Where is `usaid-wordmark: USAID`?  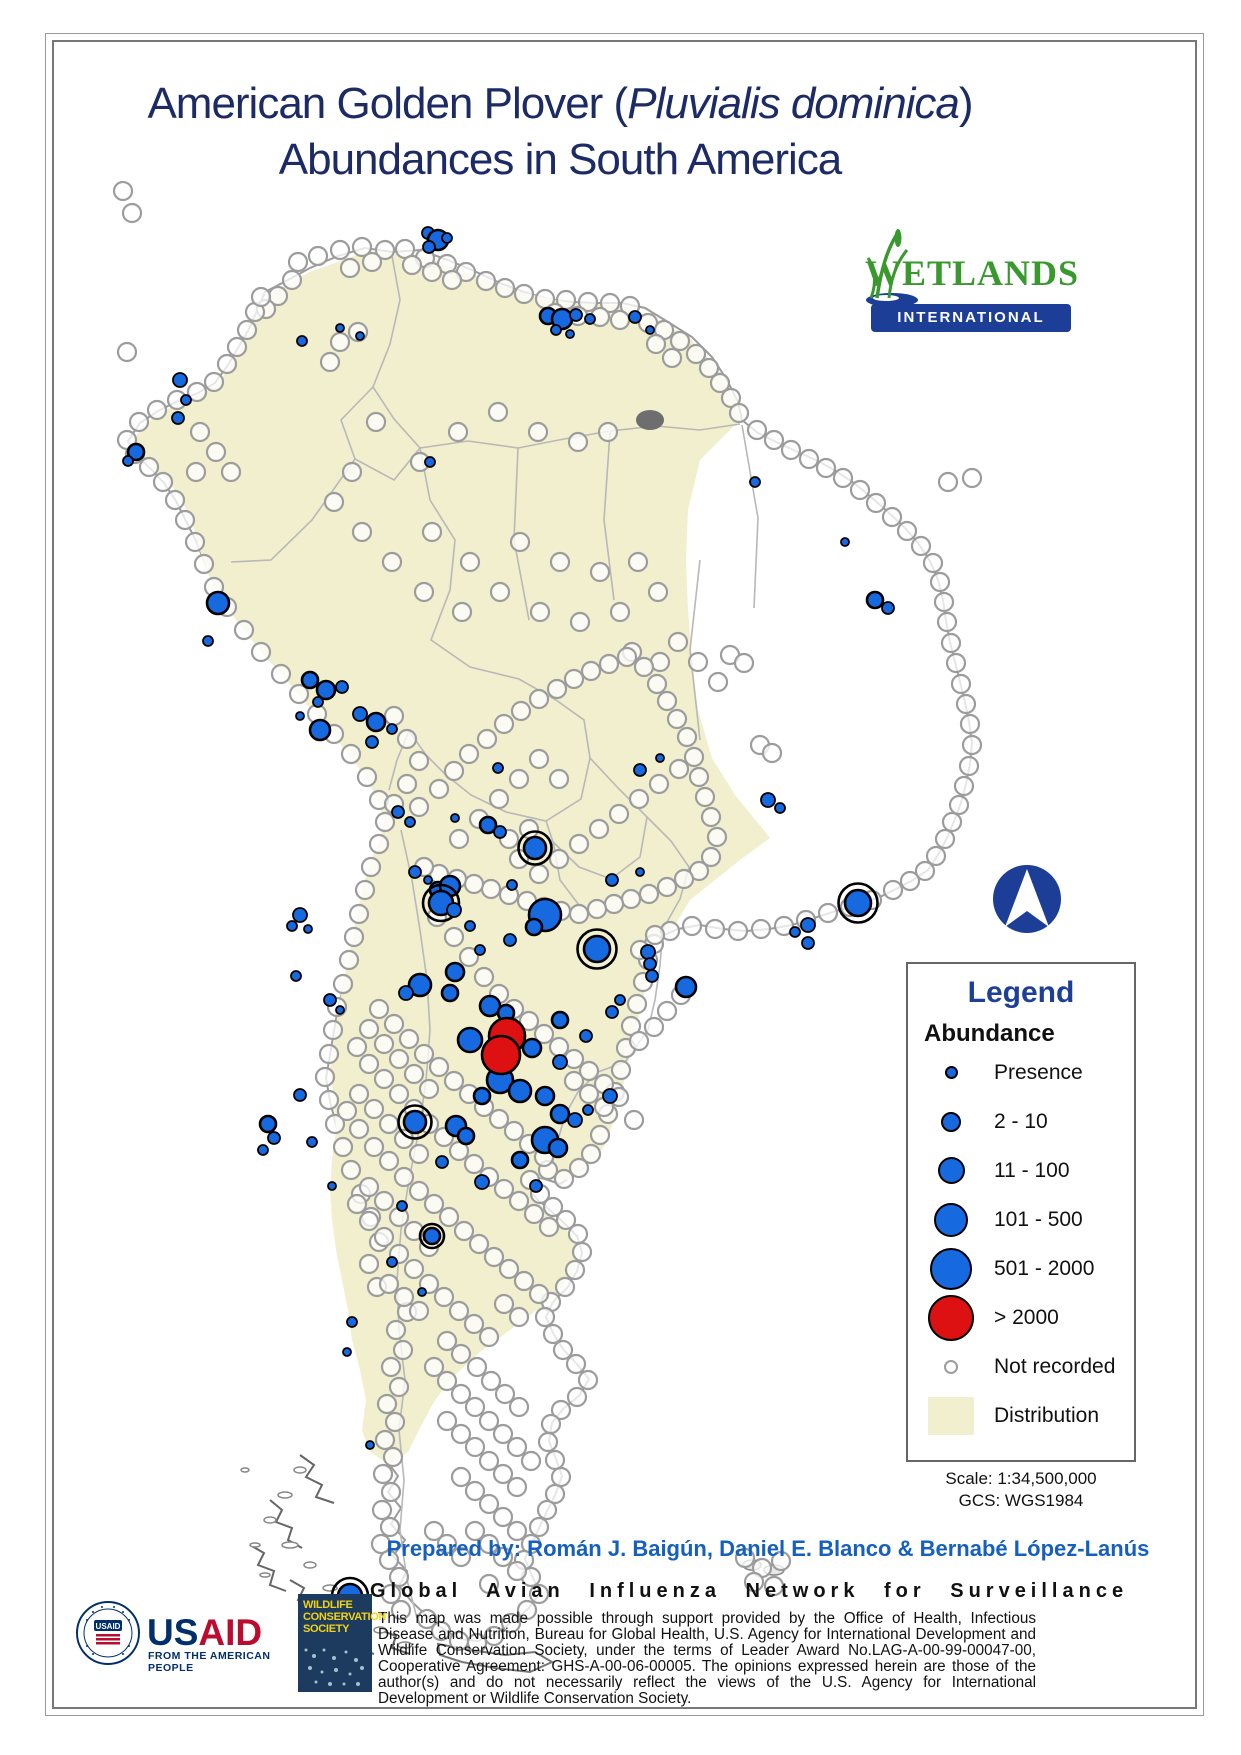 usaid-wordmark: USAID is located at coordinates (205, 1632).